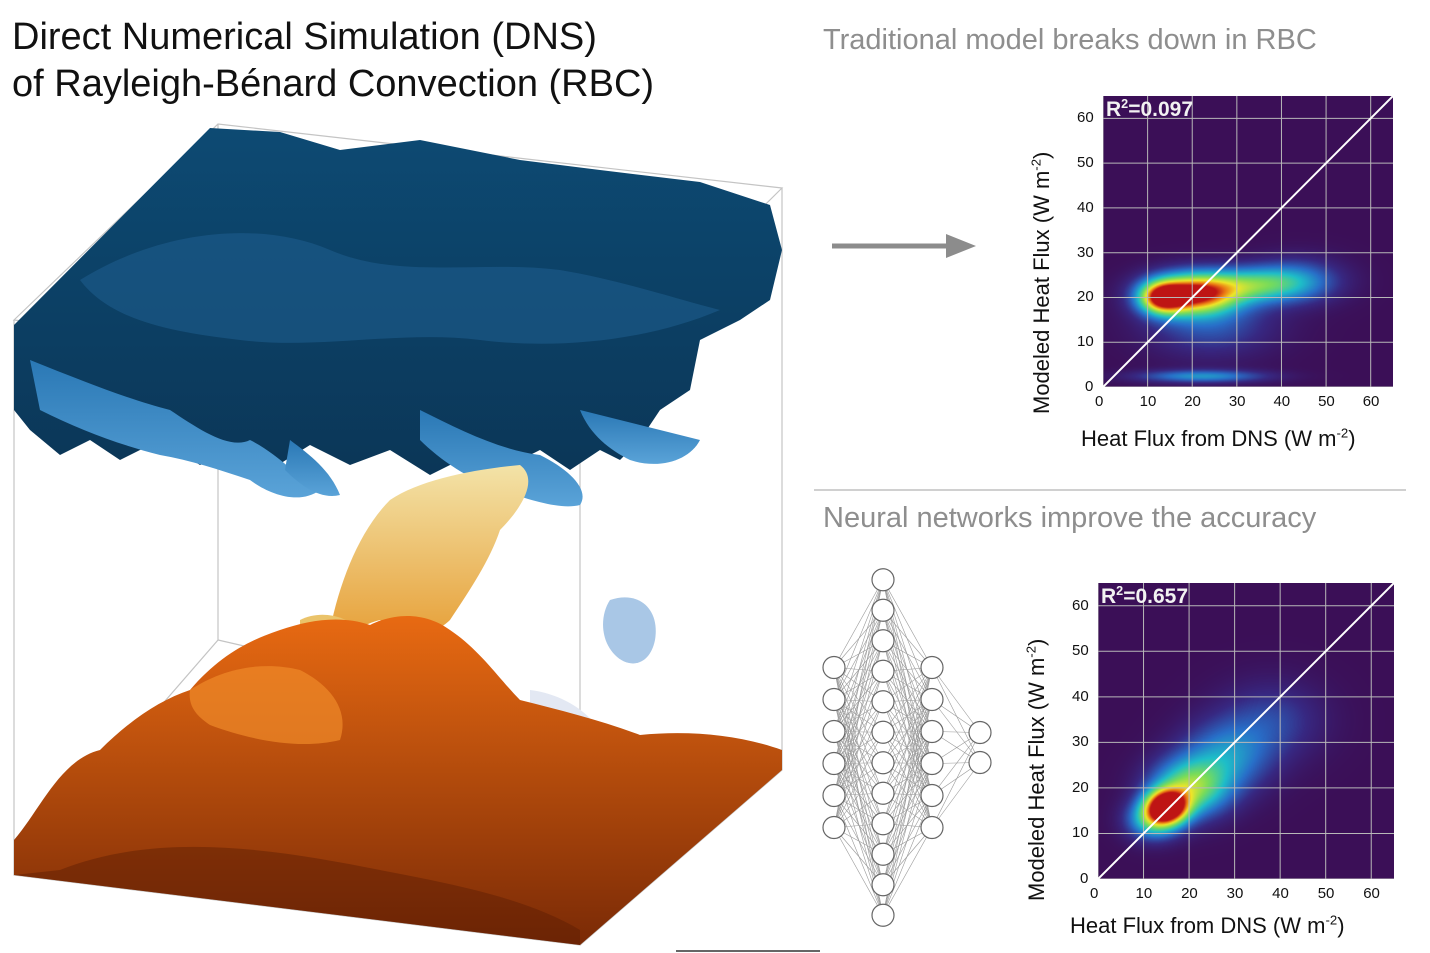 The height and width of the screenshot is (953, 1430). What do you see at coordinates (1080, 651) in the screenshot?
I see `y-tick-label-5: 50` at bounding box center [1080, 651].